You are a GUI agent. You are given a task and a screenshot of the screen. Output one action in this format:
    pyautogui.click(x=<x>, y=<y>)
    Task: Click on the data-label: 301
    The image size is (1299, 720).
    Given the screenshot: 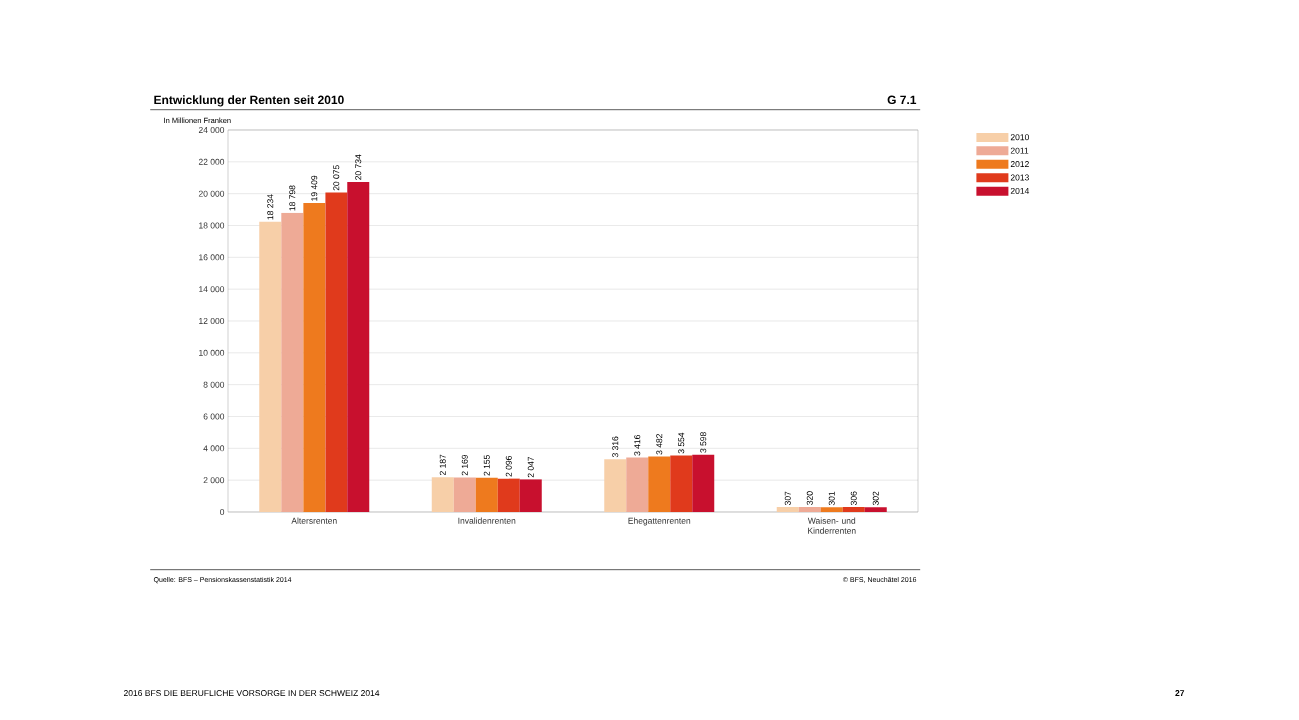 What is the action you would take?
    pyautogui.click(x=831, y=498)
    